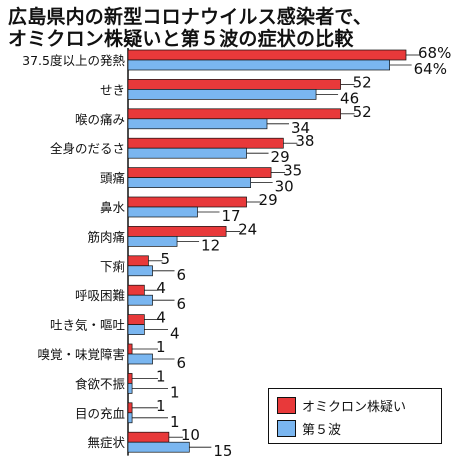 The height and width of the screenshot is (471, 459). I want to click on value-label-omicron: 24, so click(247, 229).